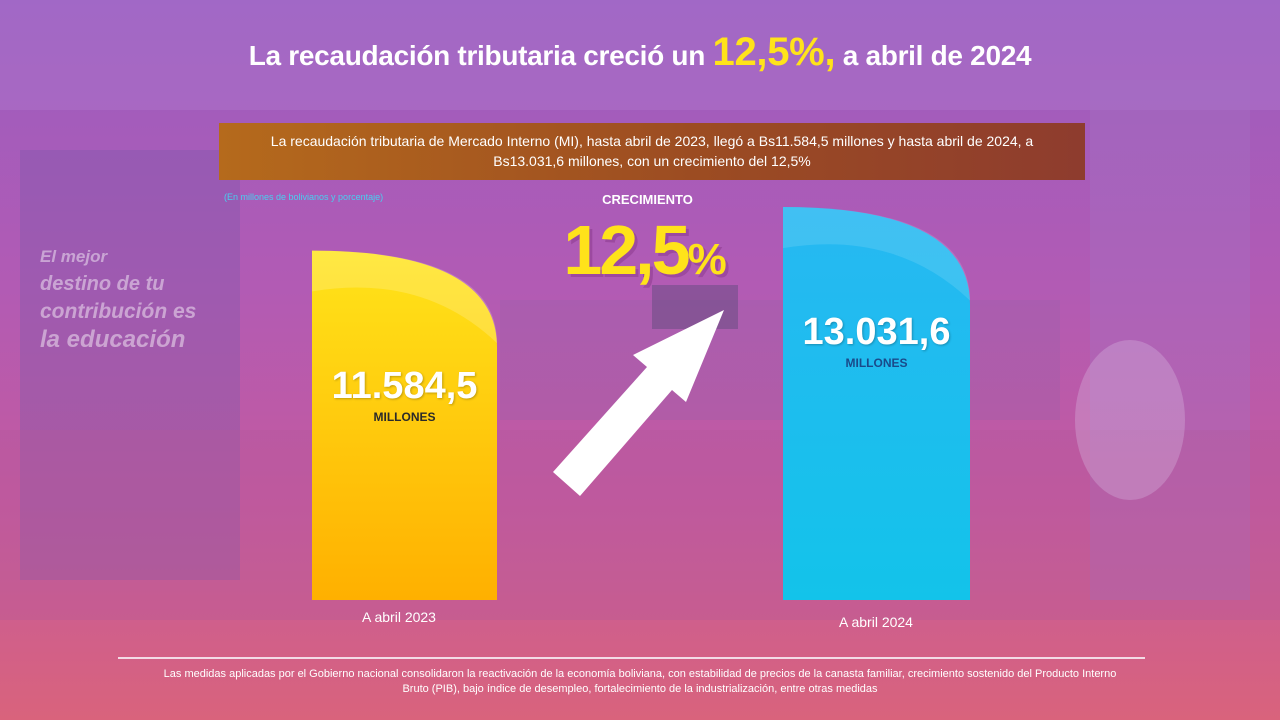 This screenshot has height=720, width=1280. What do you see at coordinates (876, 622) in the screenshot?
I see `category-label-2024: A abril 2024` at bounding box center [876, 622].